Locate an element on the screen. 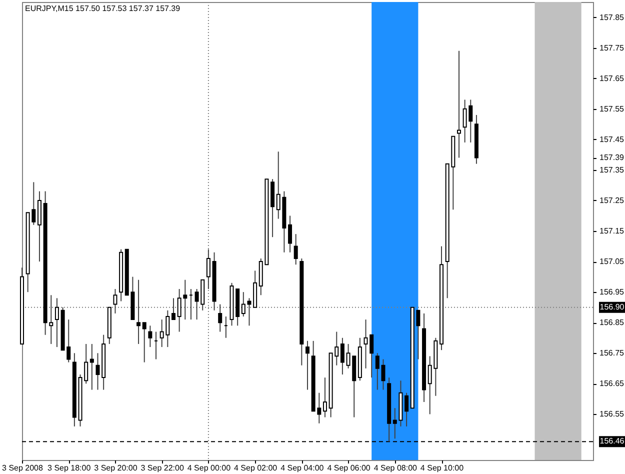  y-tick-label: 156.95 is located at coordinates (612, 292).